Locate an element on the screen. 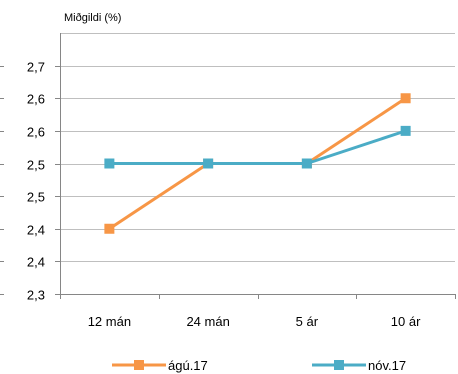  x-tick-label: 5 ár is located at coordinates (307, 321).